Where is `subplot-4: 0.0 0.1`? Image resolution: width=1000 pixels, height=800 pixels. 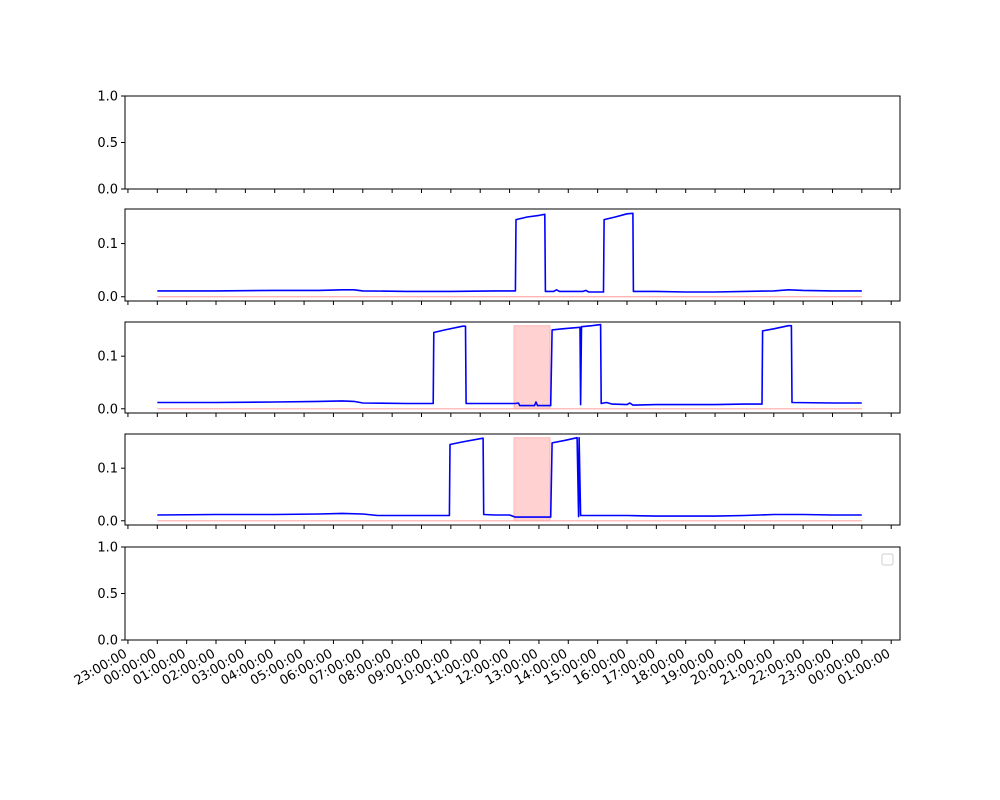 subplot-4: 0.0 0.1 is located at coordinates (499, 481).